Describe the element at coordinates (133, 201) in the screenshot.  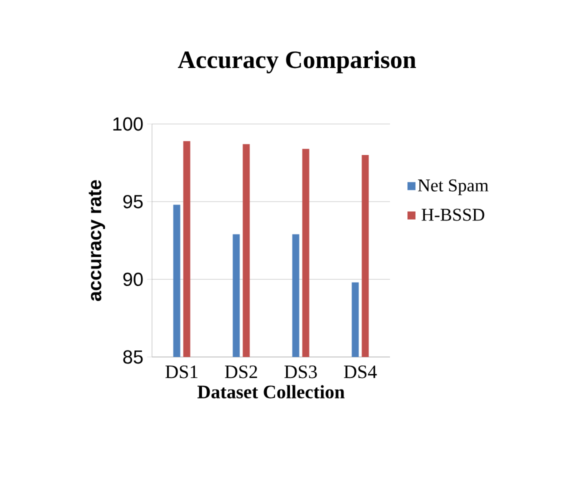
I see `y-tick-label: 95` at that location.